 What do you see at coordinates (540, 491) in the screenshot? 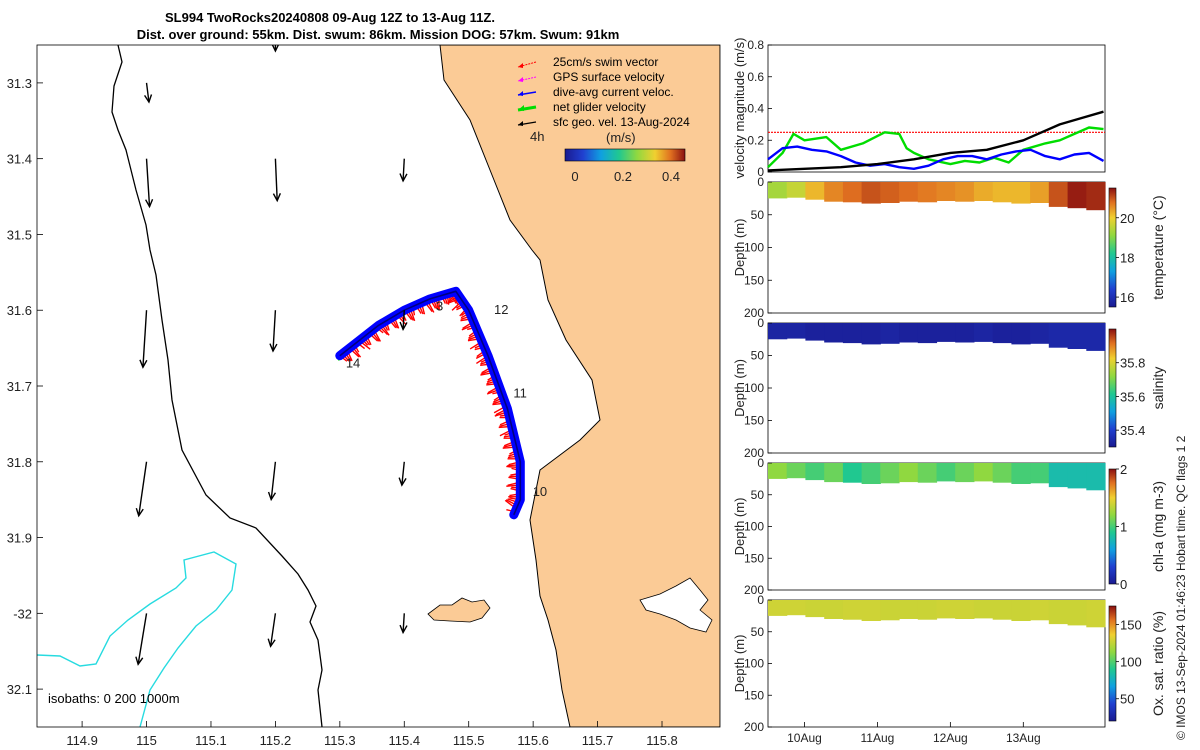
I see `track-day-label: 10` at bounding box center [540, 491].